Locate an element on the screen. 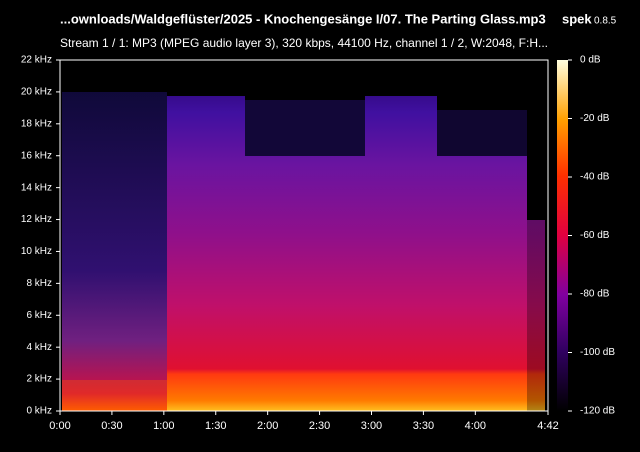 The height and width of the screenshot is (452, 640). y-tick-label: 22 kHz is located at coordinates (36, 60).